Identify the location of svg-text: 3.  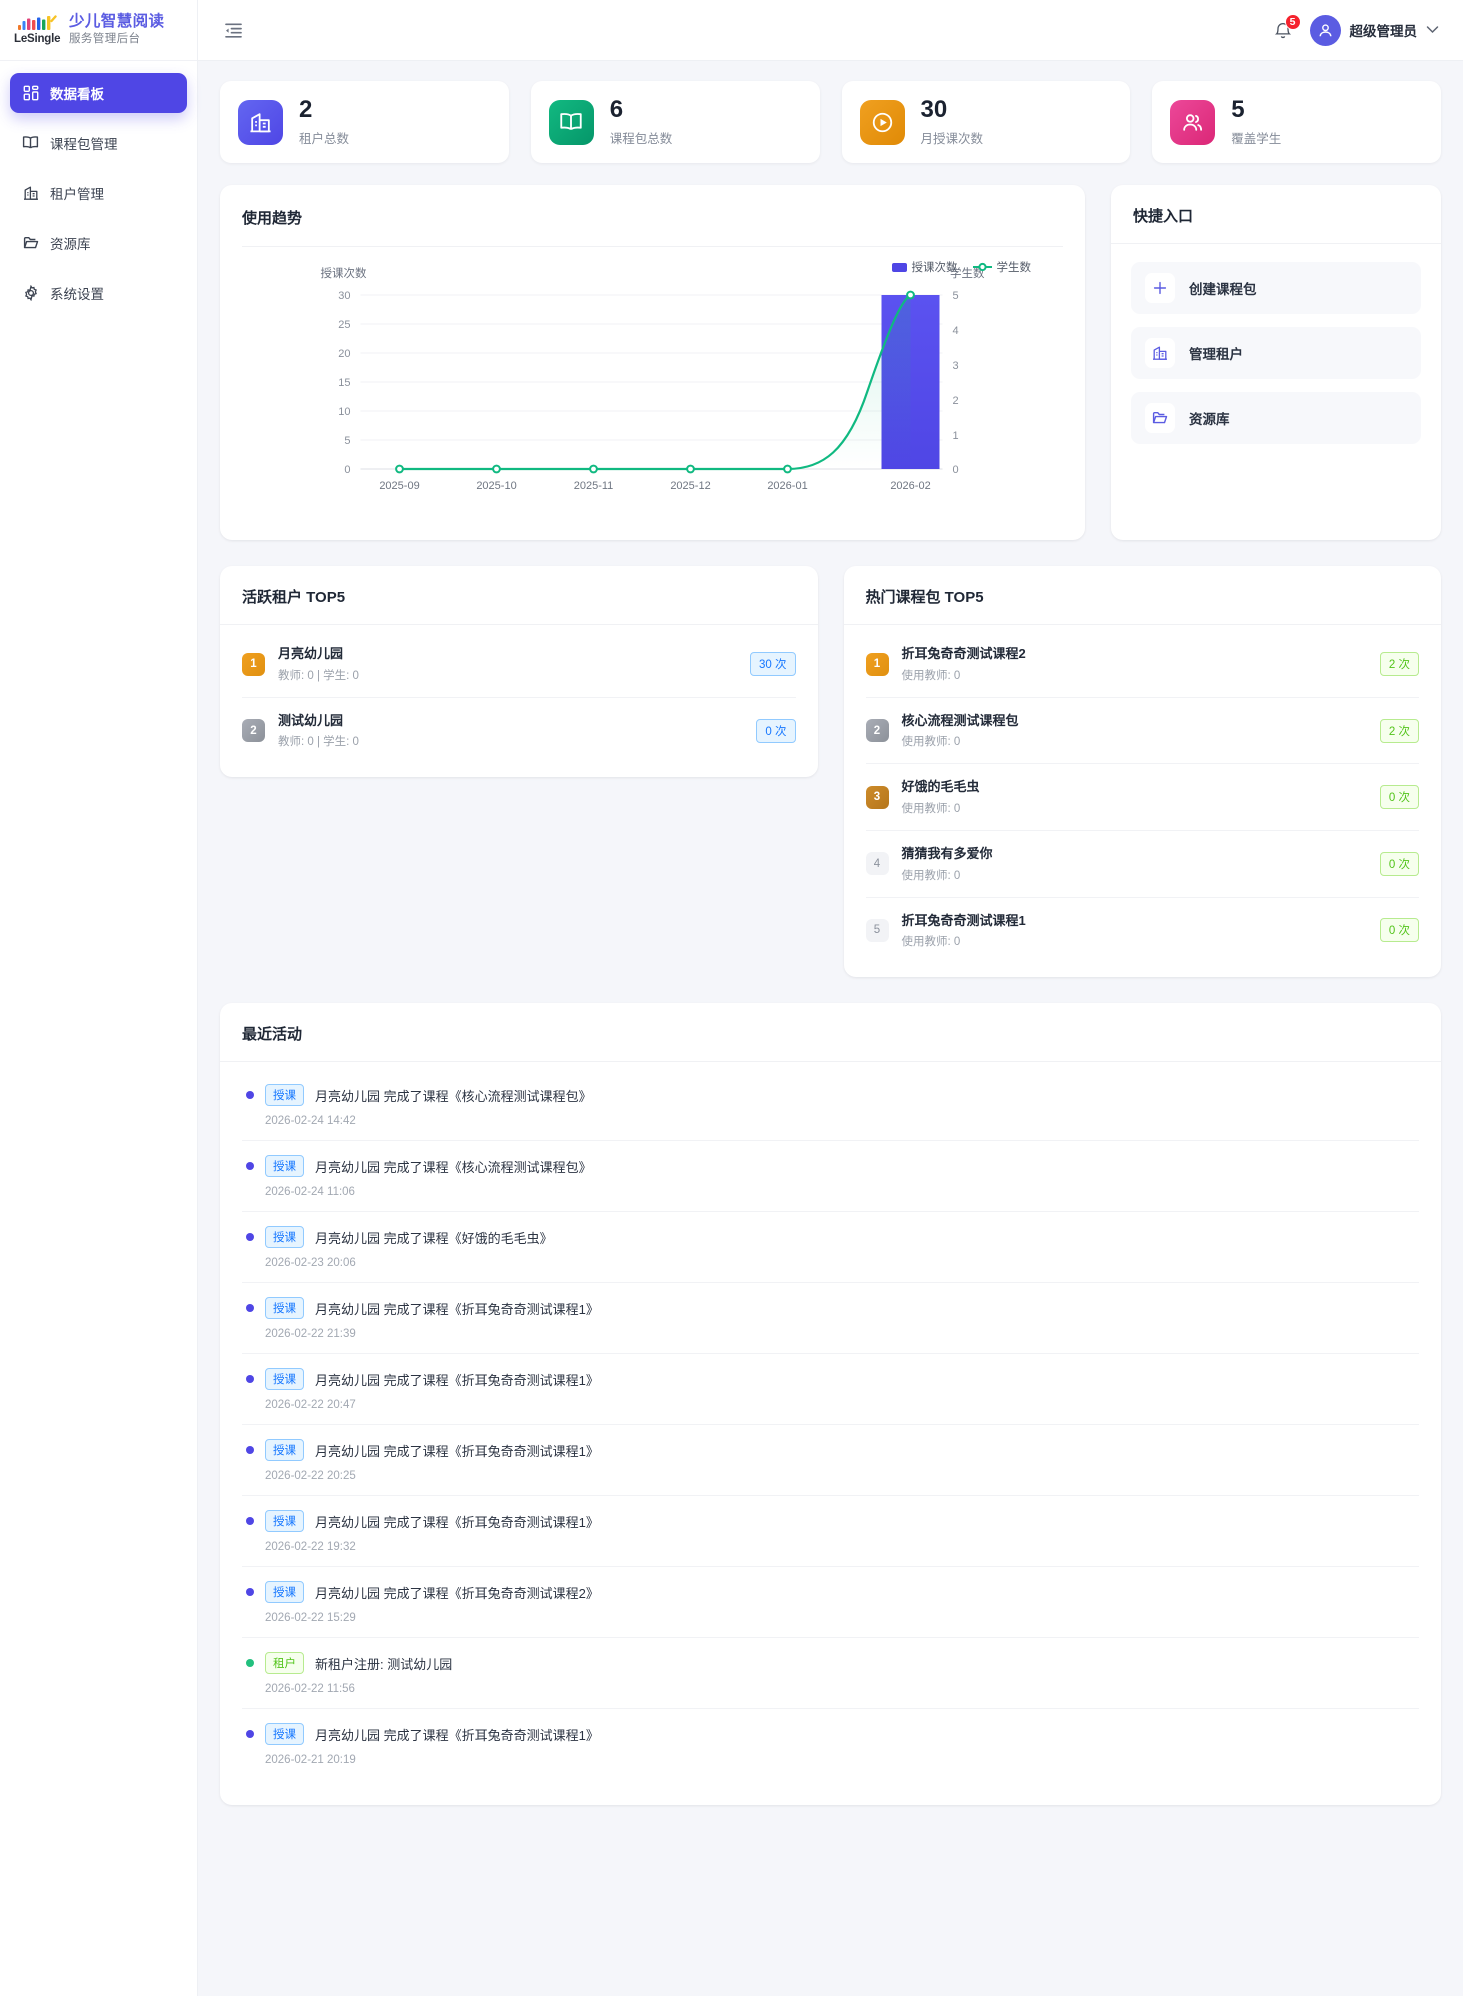
(956, 366).